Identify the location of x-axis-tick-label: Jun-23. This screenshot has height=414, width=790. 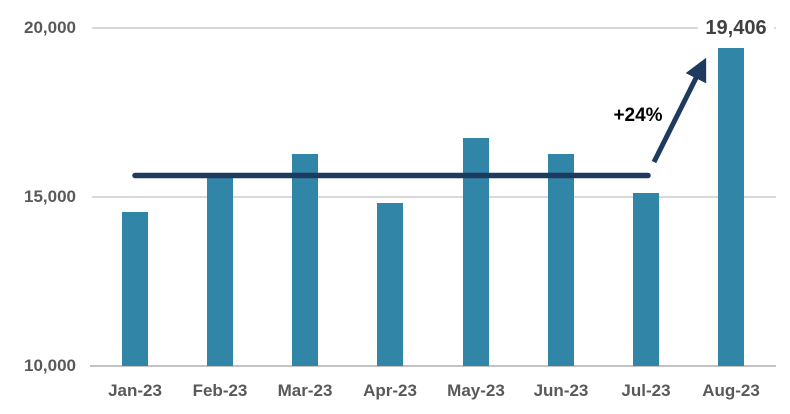
(561, 390).